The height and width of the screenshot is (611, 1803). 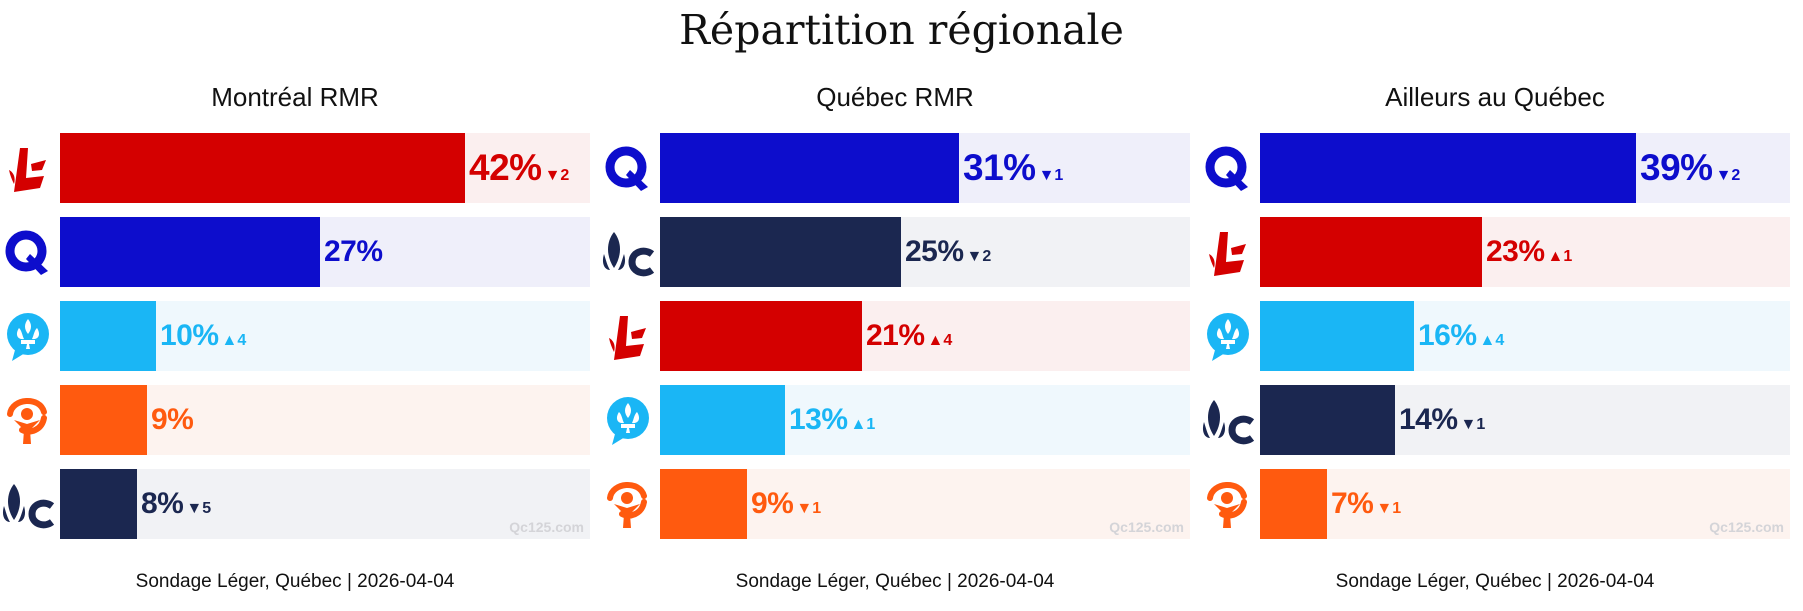 I want to click on value-percent: 42%, so click(x=505, y=167).